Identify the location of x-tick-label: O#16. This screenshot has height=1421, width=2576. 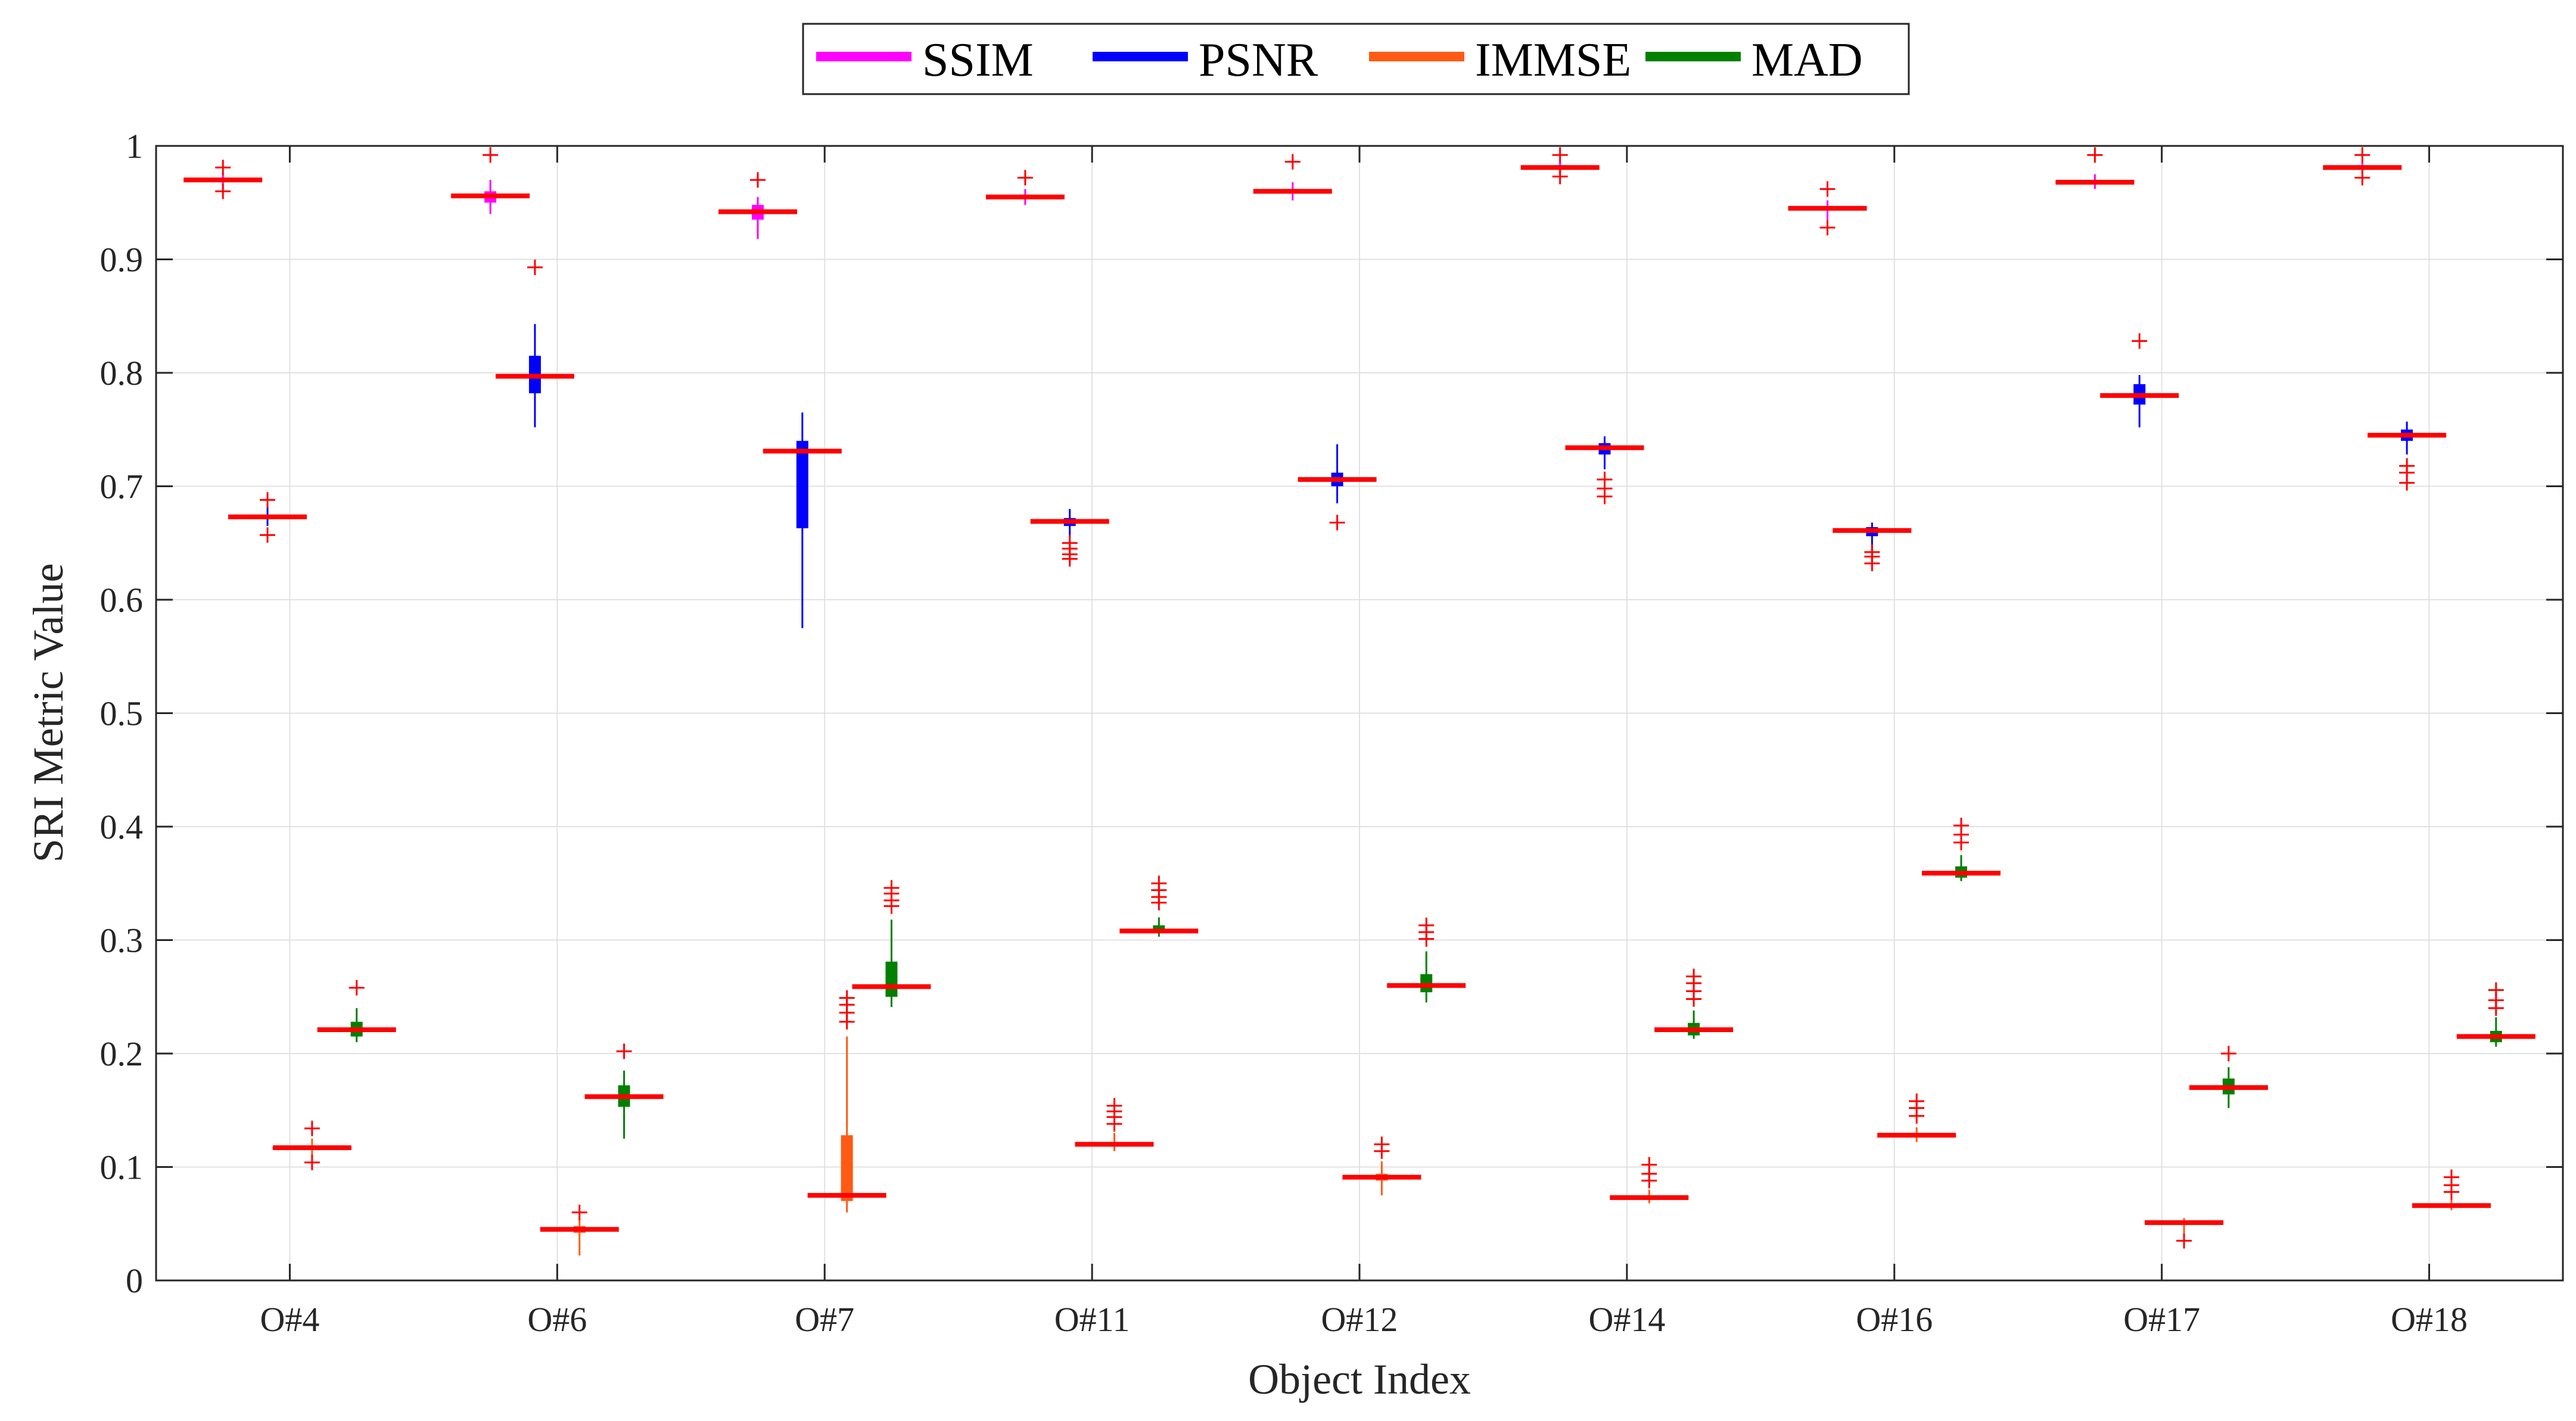
(1894, 1319).